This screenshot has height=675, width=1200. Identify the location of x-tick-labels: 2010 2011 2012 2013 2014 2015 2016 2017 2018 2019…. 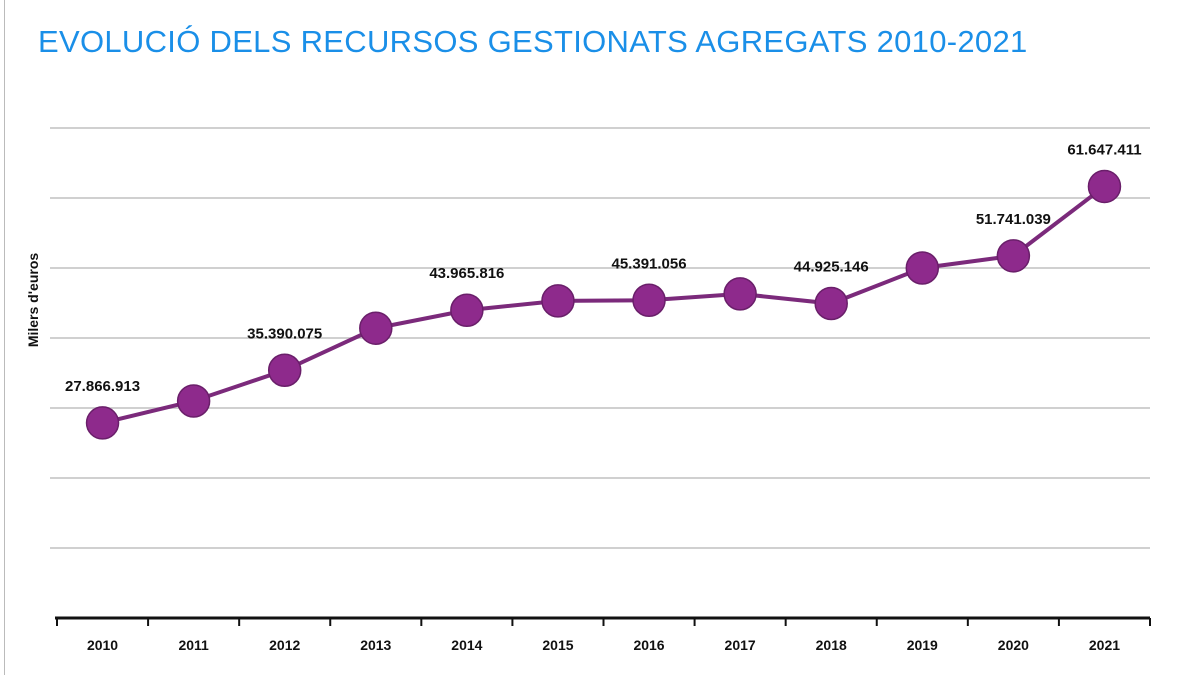
(603, 645).